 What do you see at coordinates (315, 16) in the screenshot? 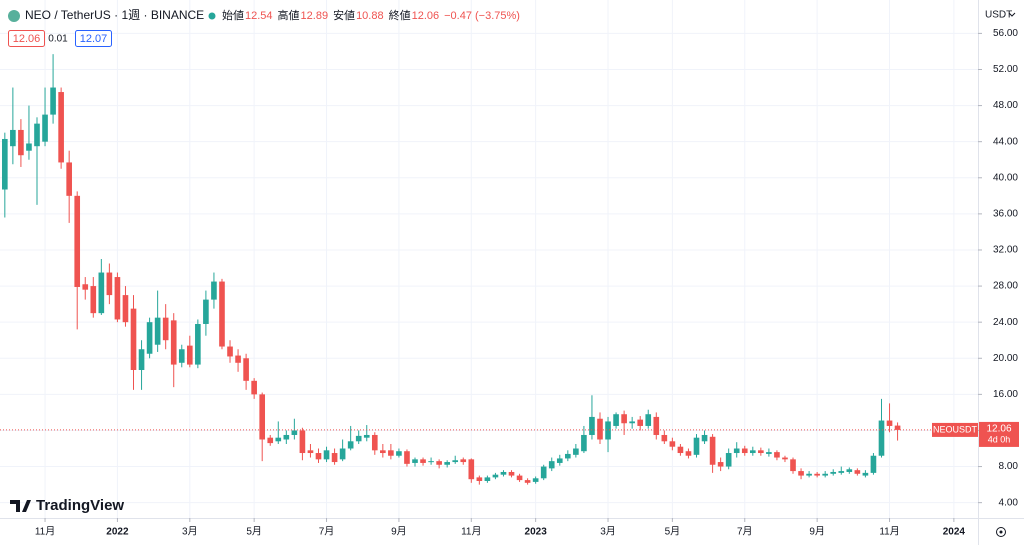
I see `legend-value: 12.89` at bounding box center [315, 16].